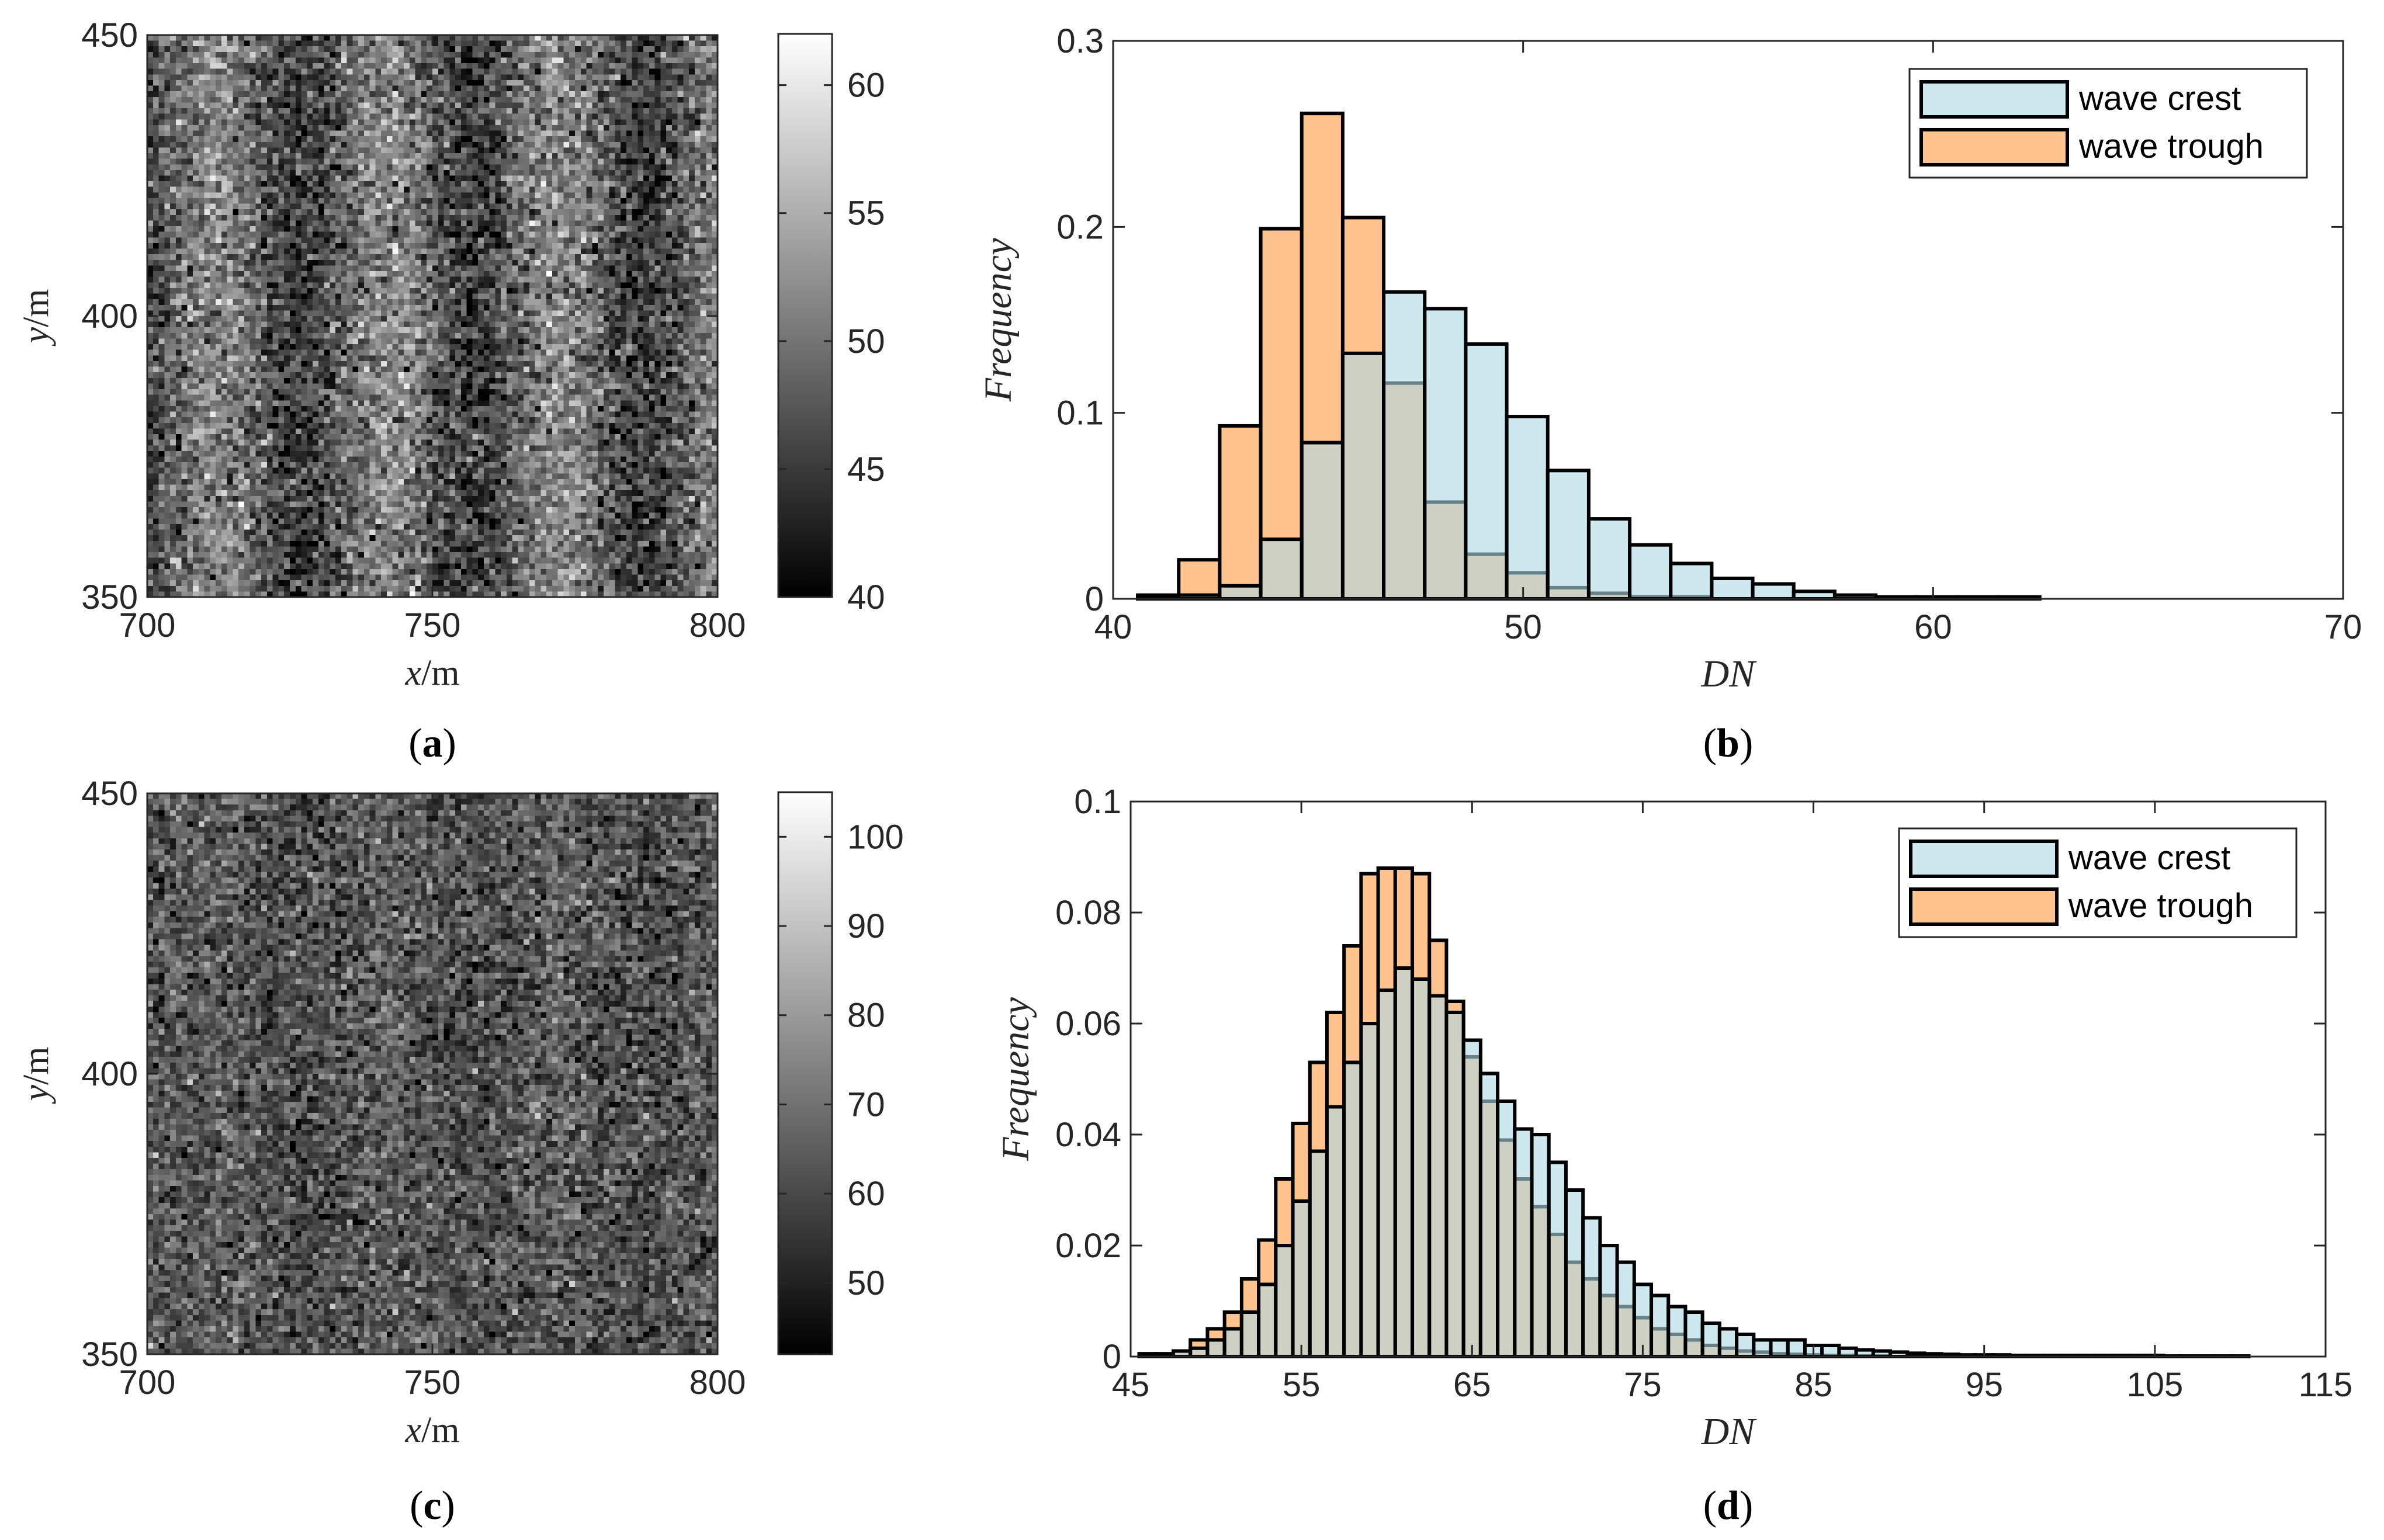 This screenshot has width=2384, height=1540. Describe the element at coordinates (2343, 627) in the screenshot. I see `x-tick-label: 70` at that location.